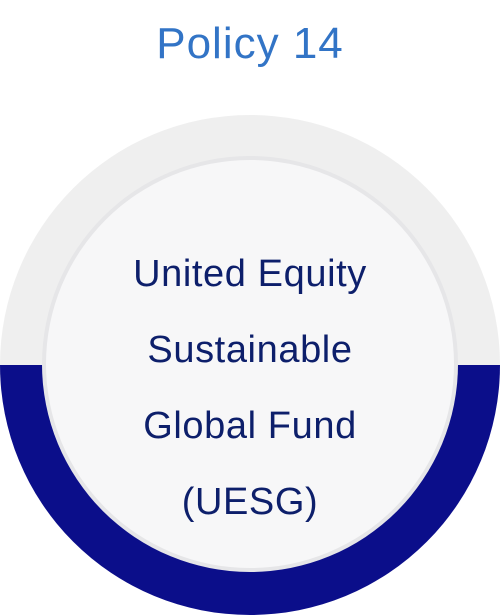  Describe the element at coordinates (250, 274) in the screenshot. I see `fund-name-line-1: United Equity` at that location.